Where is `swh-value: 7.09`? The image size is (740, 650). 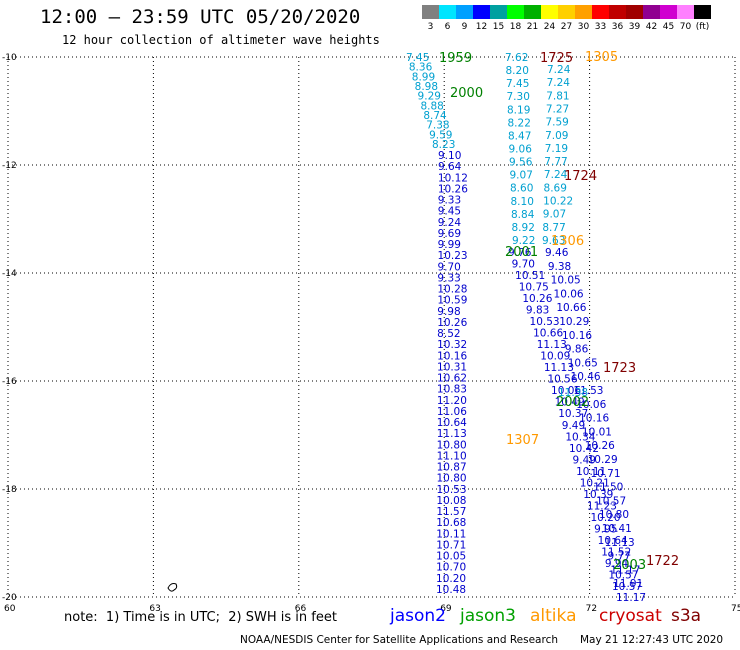
swh-value: 7.09 is located at coordinates (556, 136).